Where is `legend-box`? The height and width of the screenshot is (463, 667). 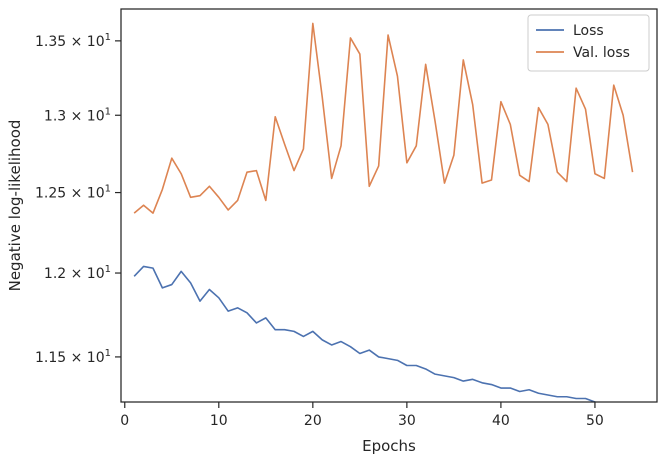
legend-box is located at coordinates (588, 43).